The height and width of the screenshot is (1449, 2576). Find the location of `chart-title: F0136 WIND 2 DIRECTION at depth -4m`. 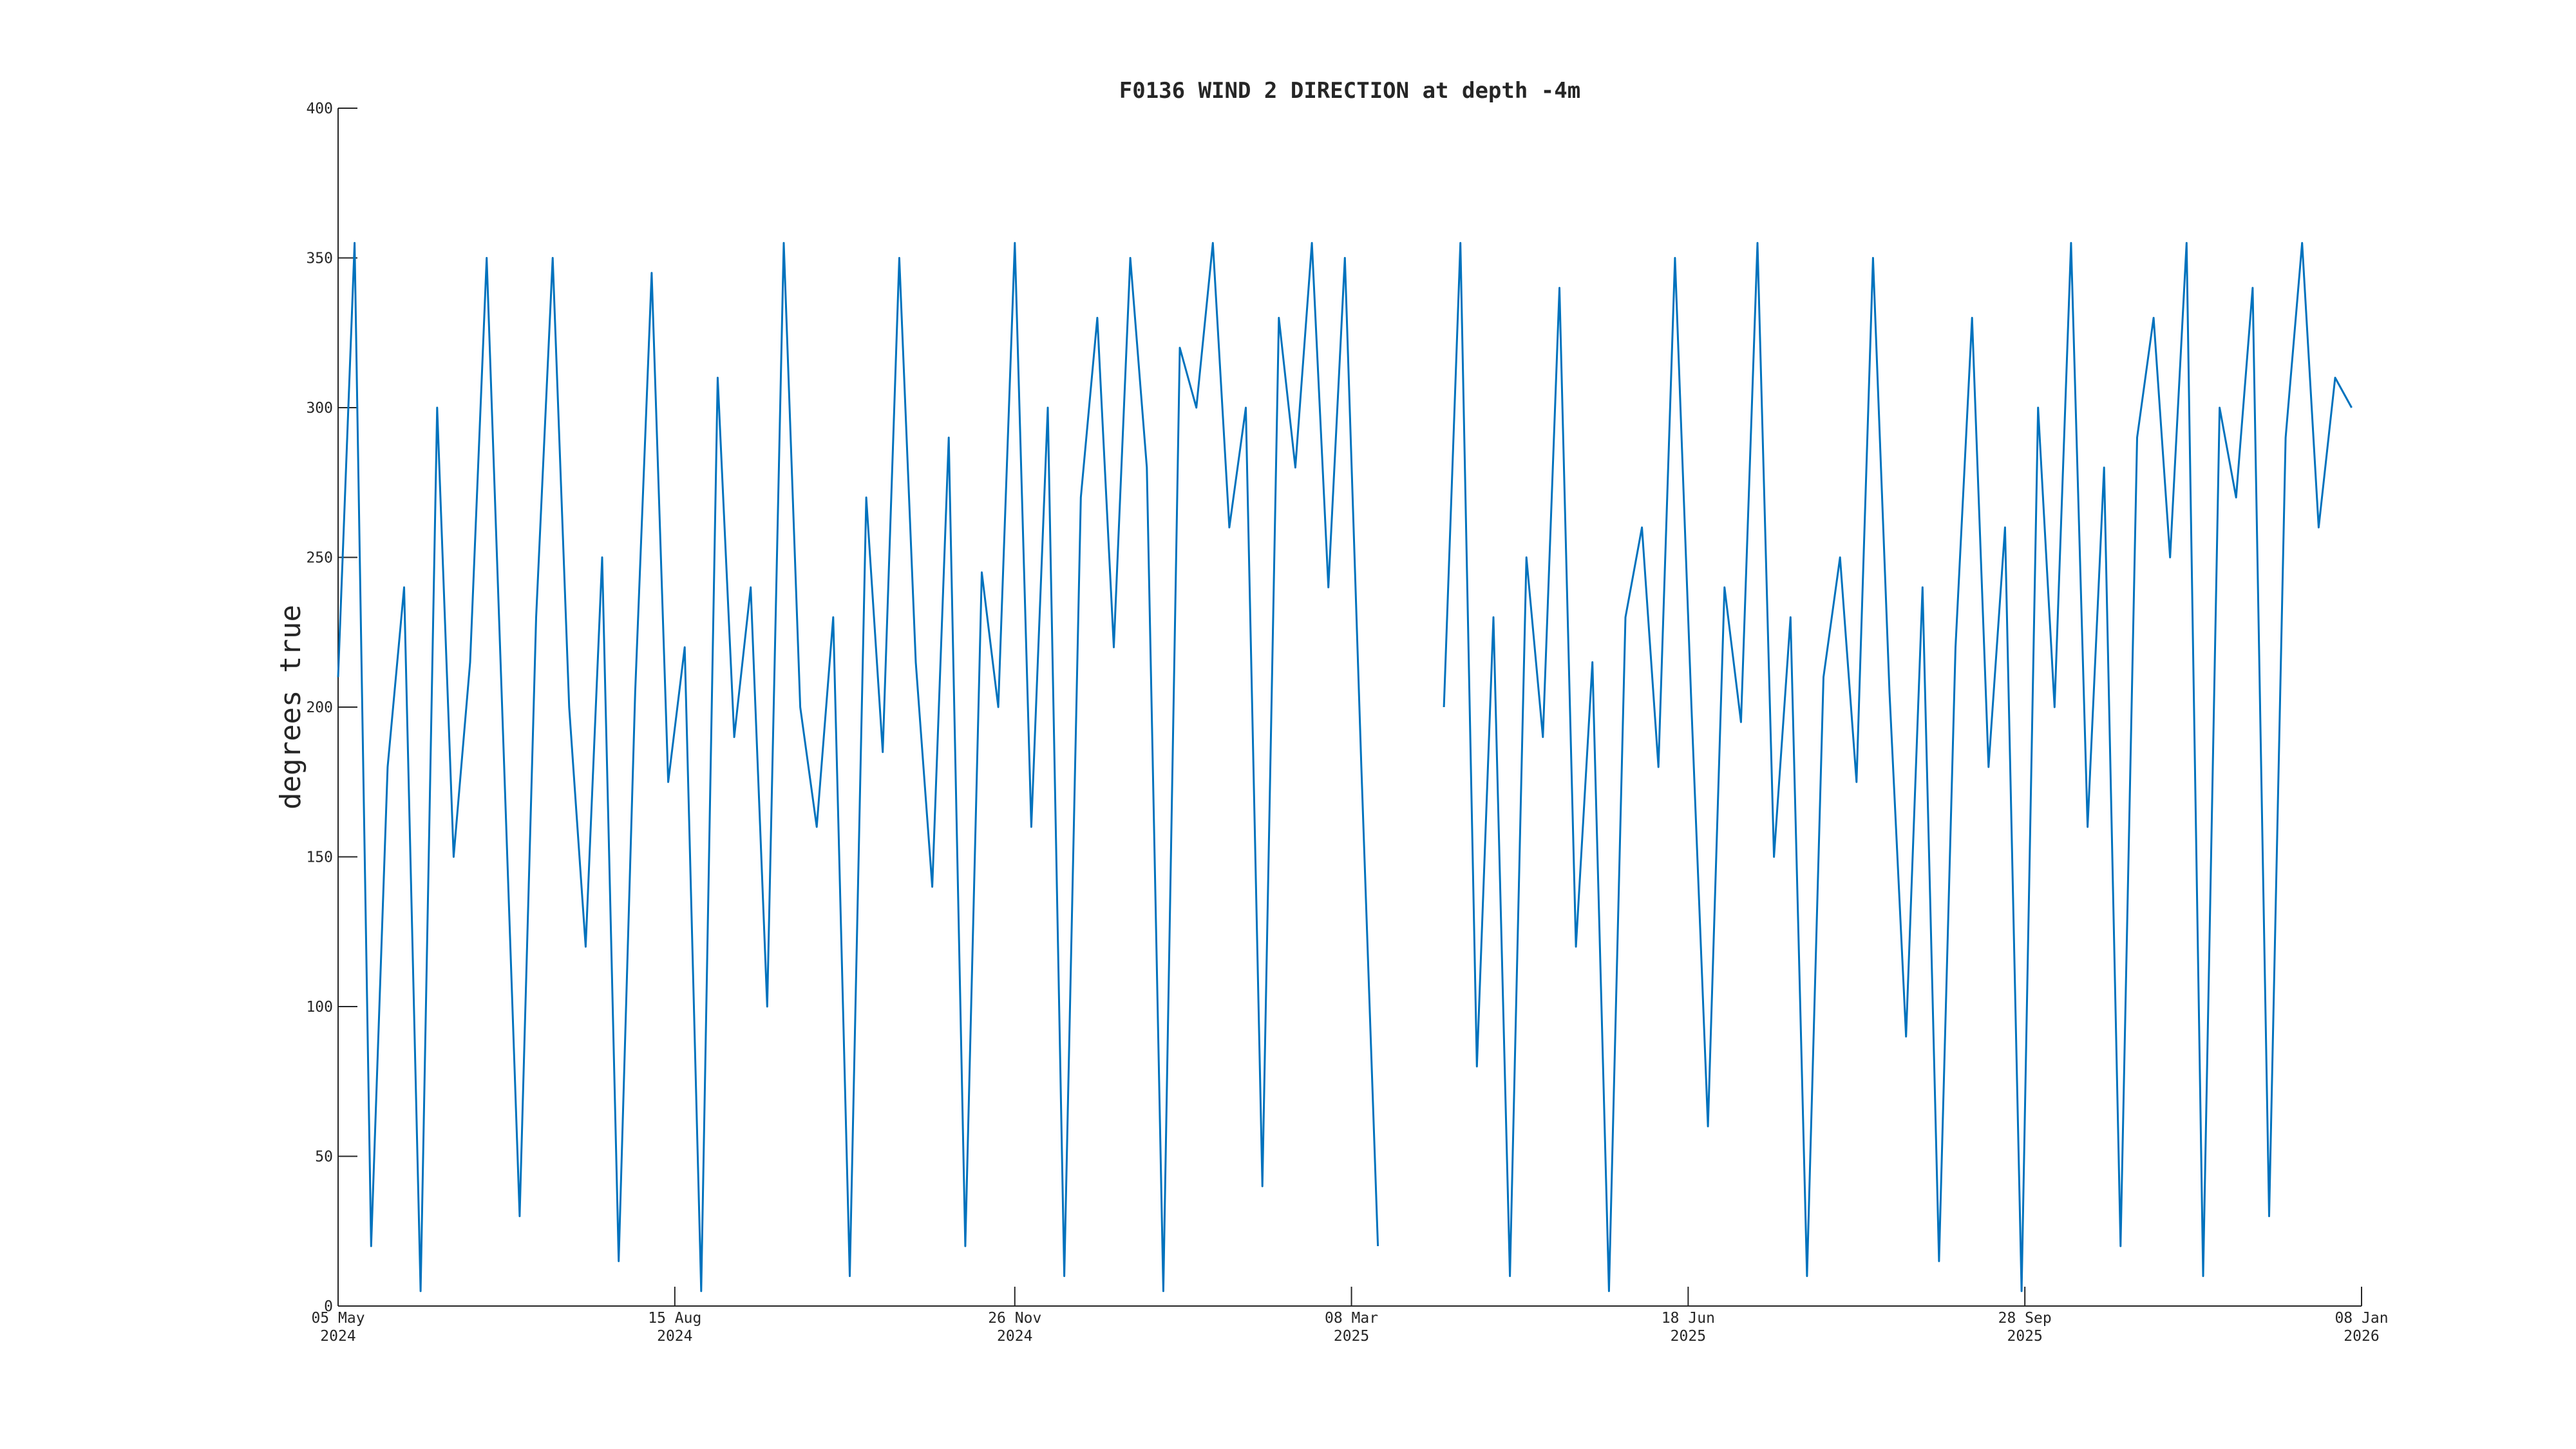

chart-title: F0136 WIND 2 DIRECTION at depth -4m is located at coordinates (1349, 91).